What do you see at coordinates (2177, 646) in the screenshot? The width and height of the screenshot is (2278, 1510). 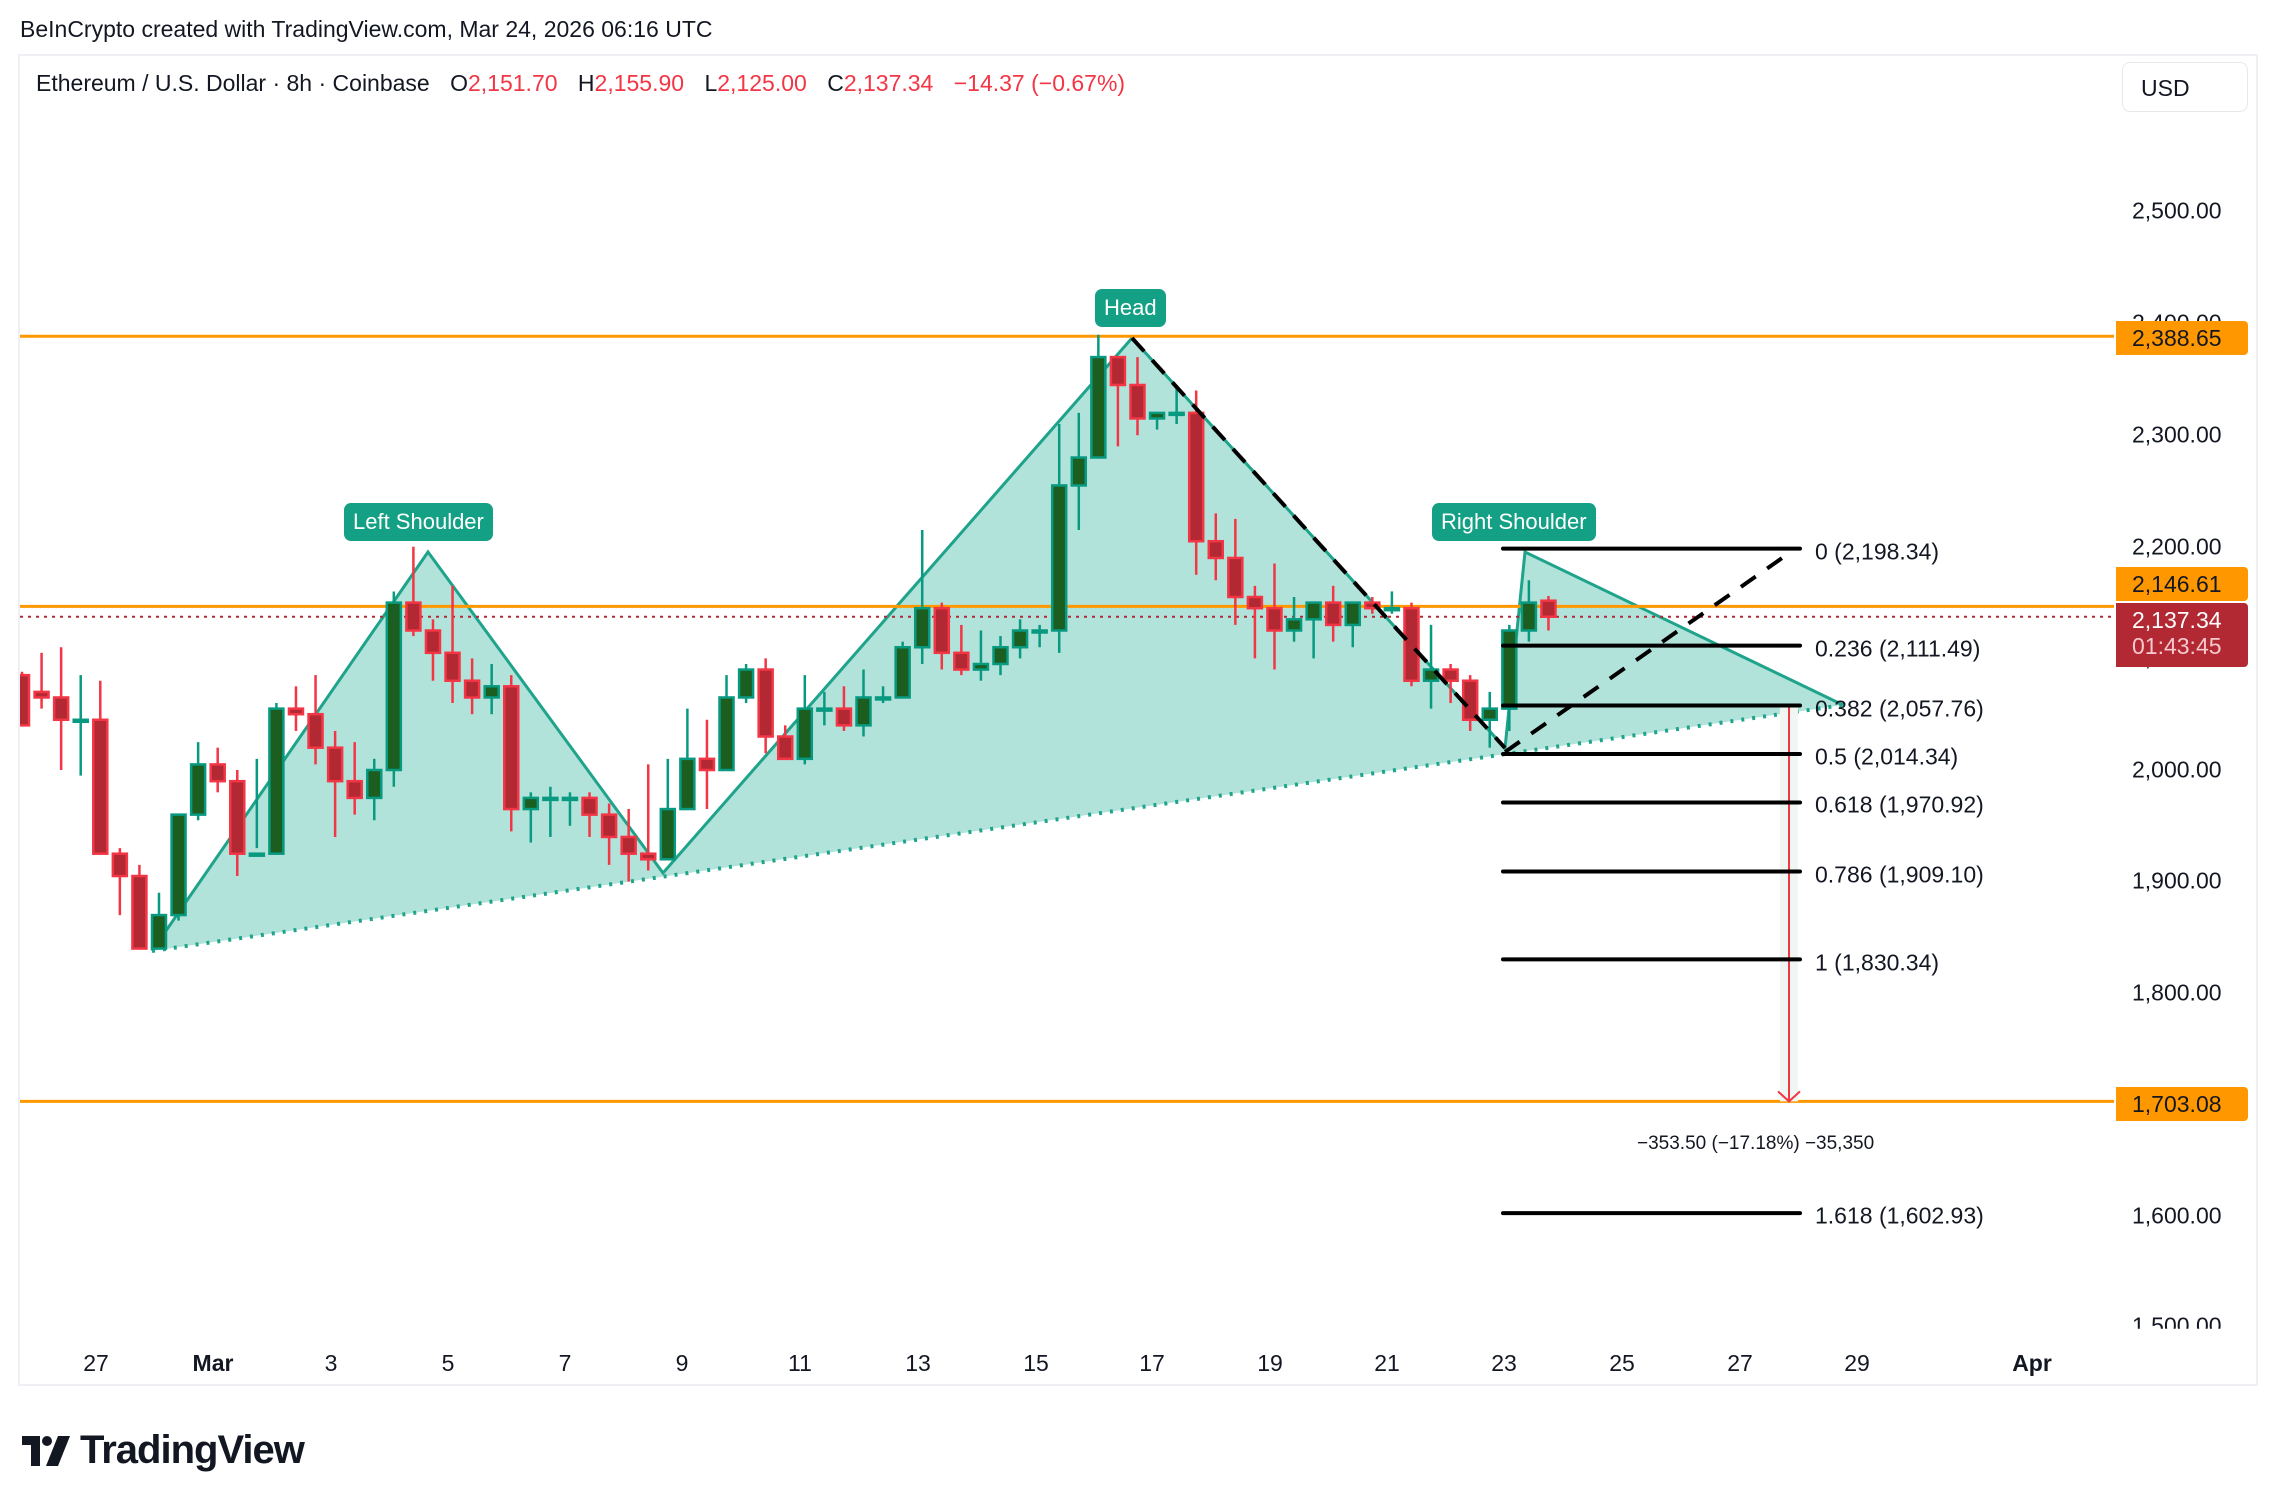 I see `bar-countdown: 01:43:45` at bounding box center [2177, 646].